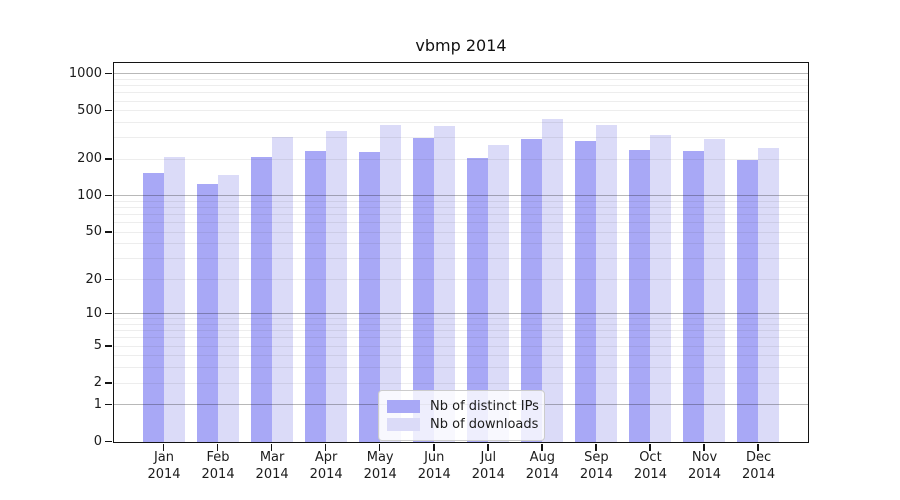  Describe the element at coordinates (423, 289) in the screenshot. I see `bar-nb-of-distinct-ips-jun` at that location.